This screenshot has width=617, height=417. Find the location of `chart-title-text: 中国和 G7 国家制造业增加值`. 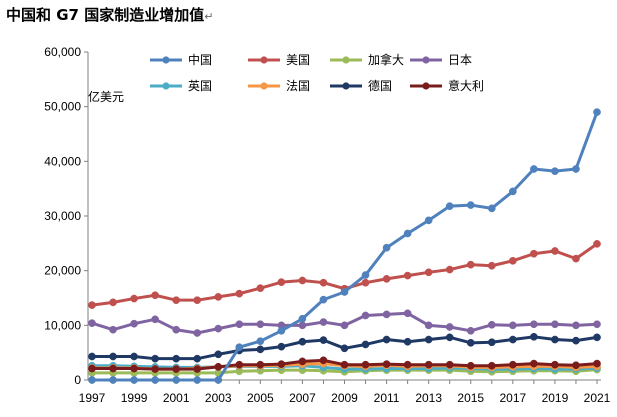

chart-title-text: 中国和 G7 国家制造业增加值 is located at coordinates (105, 15).